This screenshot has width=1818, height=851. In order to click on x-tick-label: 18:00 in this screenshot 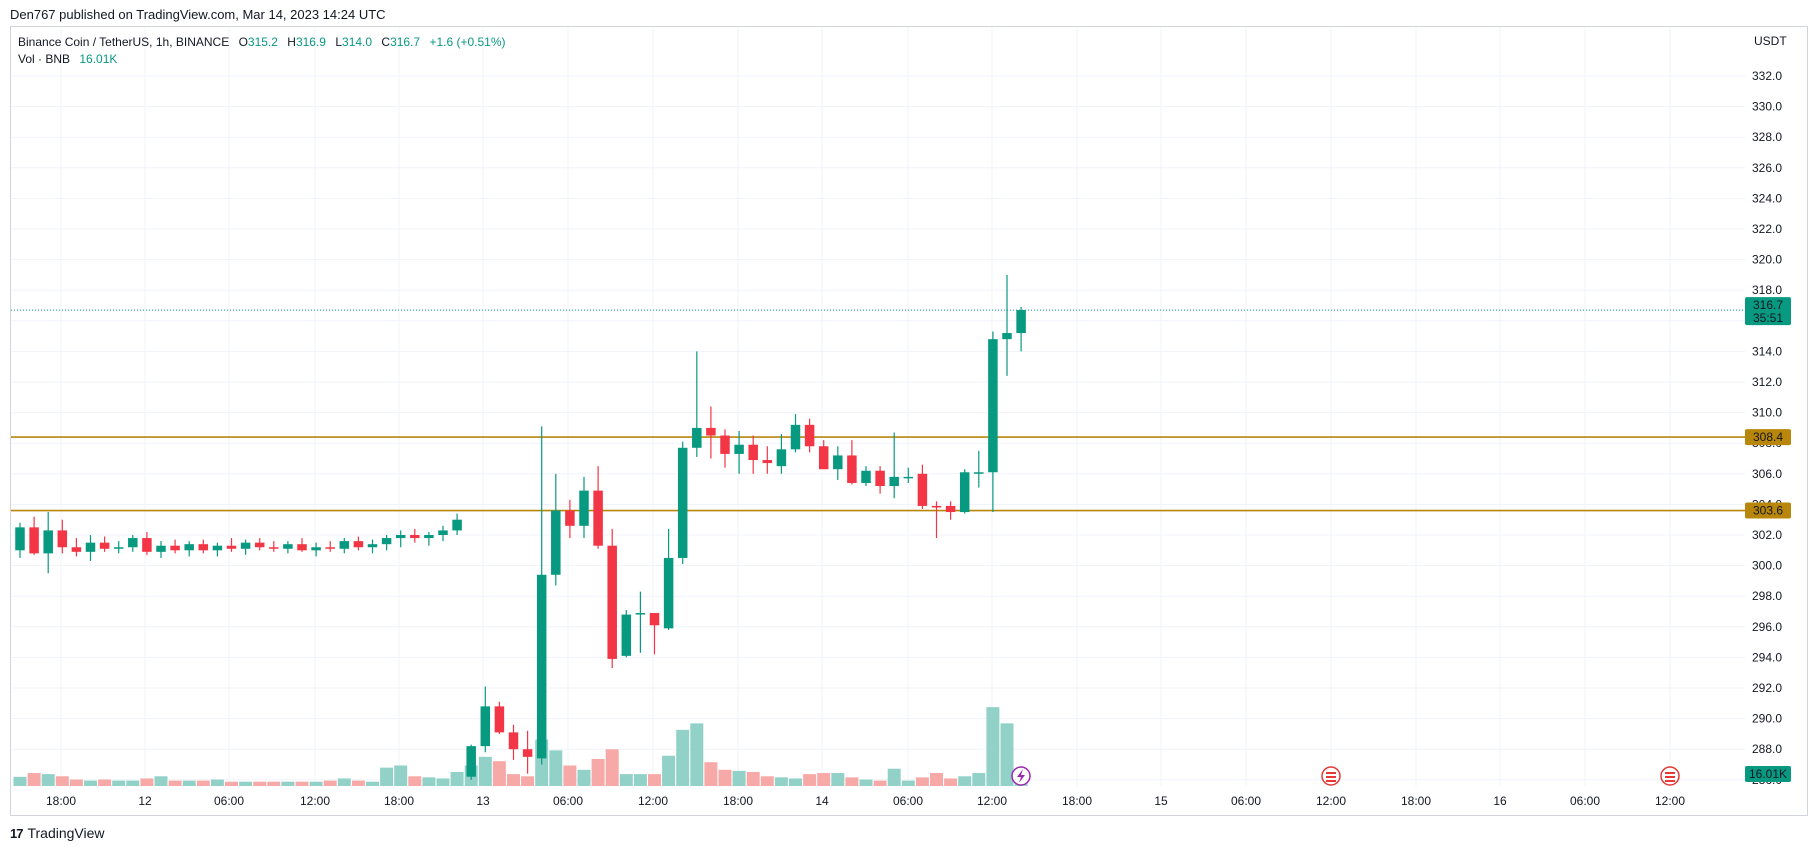, I will do `click(399, 801)`.